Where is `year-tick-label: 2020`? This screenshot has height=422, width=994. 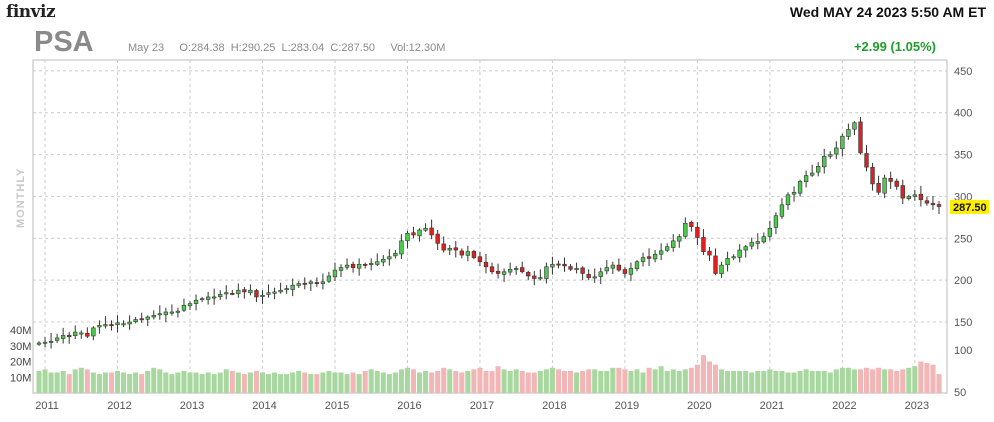
year-tick-label: 2020 is located at coordinates (699, 406).